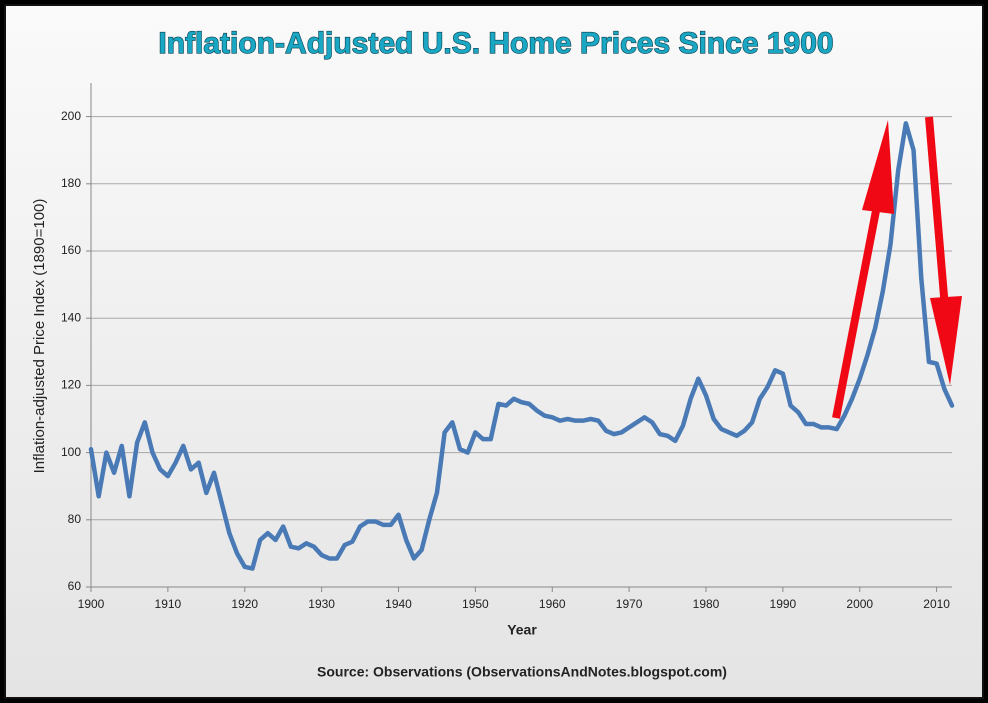 The width and height of the screenshot is (988, 703). I want to click on x-tick-label: 2010, so click(936, 604).